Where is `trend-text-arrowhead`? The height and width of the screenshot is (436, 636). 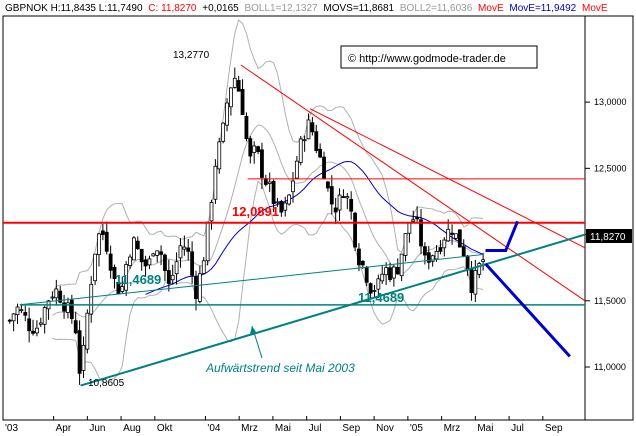 trend-text-arrowhead is located at coordinates (253, 330).